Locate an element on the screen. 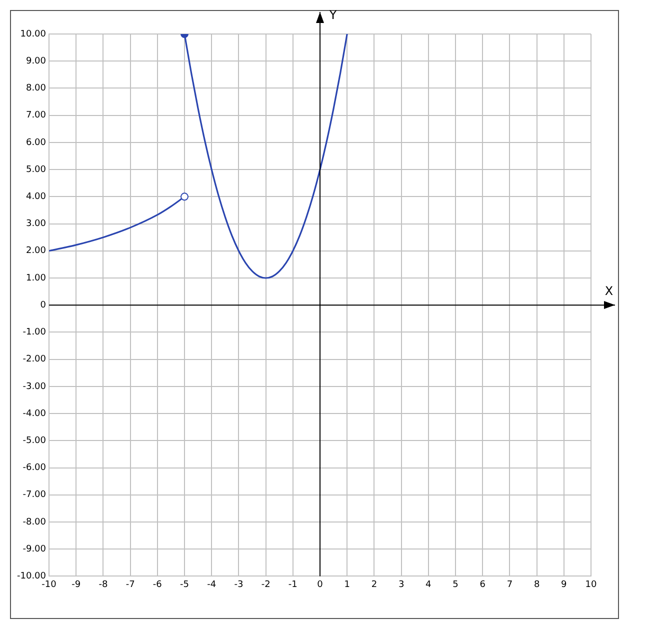  x-tick-label: 8 is located at coordinates (537, 585).